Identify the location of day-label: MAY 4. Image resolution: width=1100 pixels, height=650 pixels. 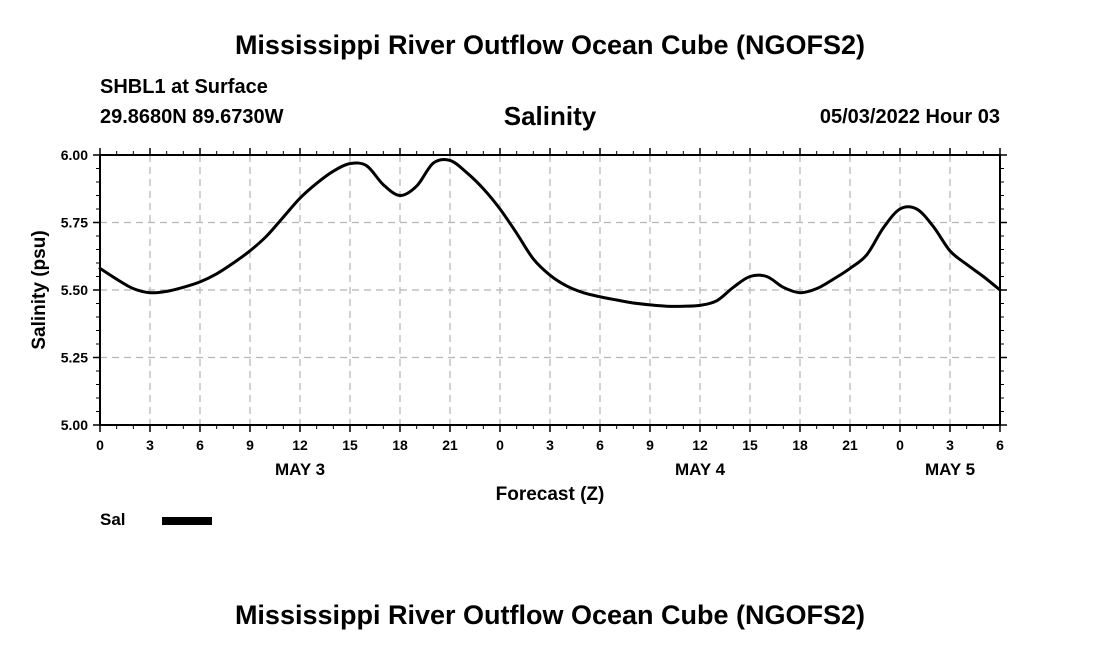
(700, 469).